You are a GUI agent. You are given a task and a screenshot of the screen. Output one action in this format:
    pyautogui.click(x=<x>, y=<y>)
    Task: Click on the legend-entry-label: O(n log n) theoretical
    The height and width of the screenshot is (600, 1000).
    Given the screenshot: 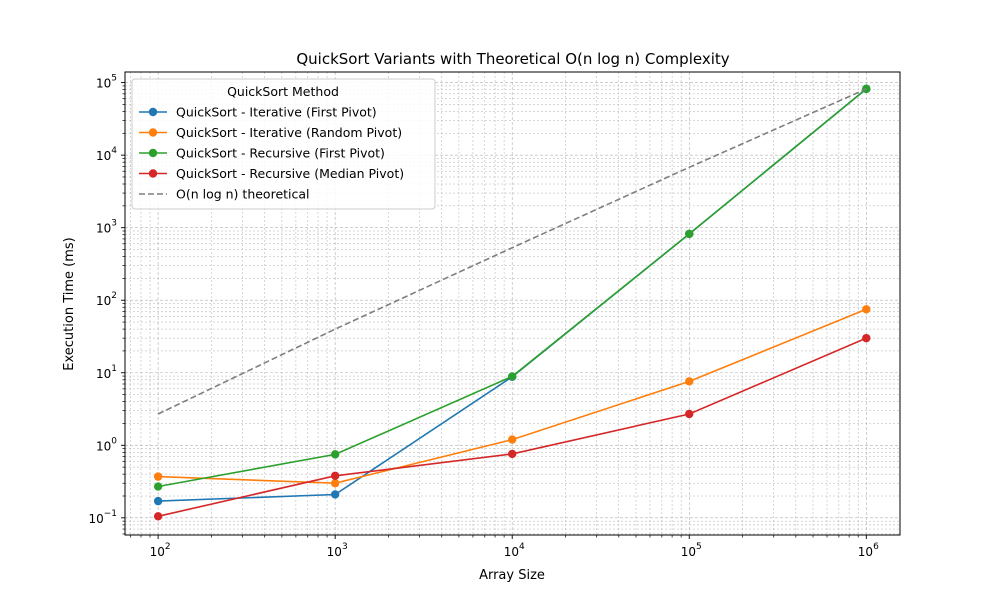 What is the action you would take?
    pyautogui.click(x=243, y=194)
    